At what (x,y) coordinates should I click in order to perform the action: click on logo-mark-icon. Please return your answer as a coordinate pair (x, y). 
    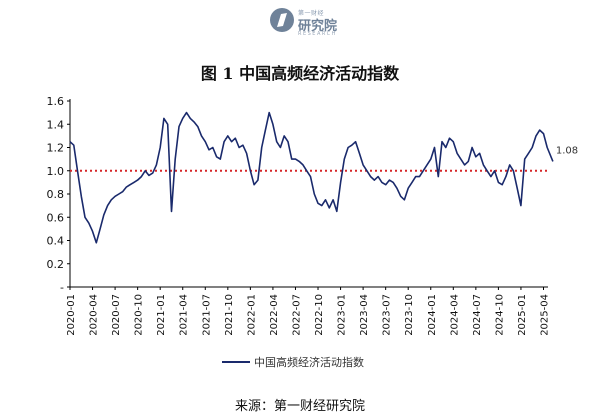
    Looking at the image, I should click on (282, 20).